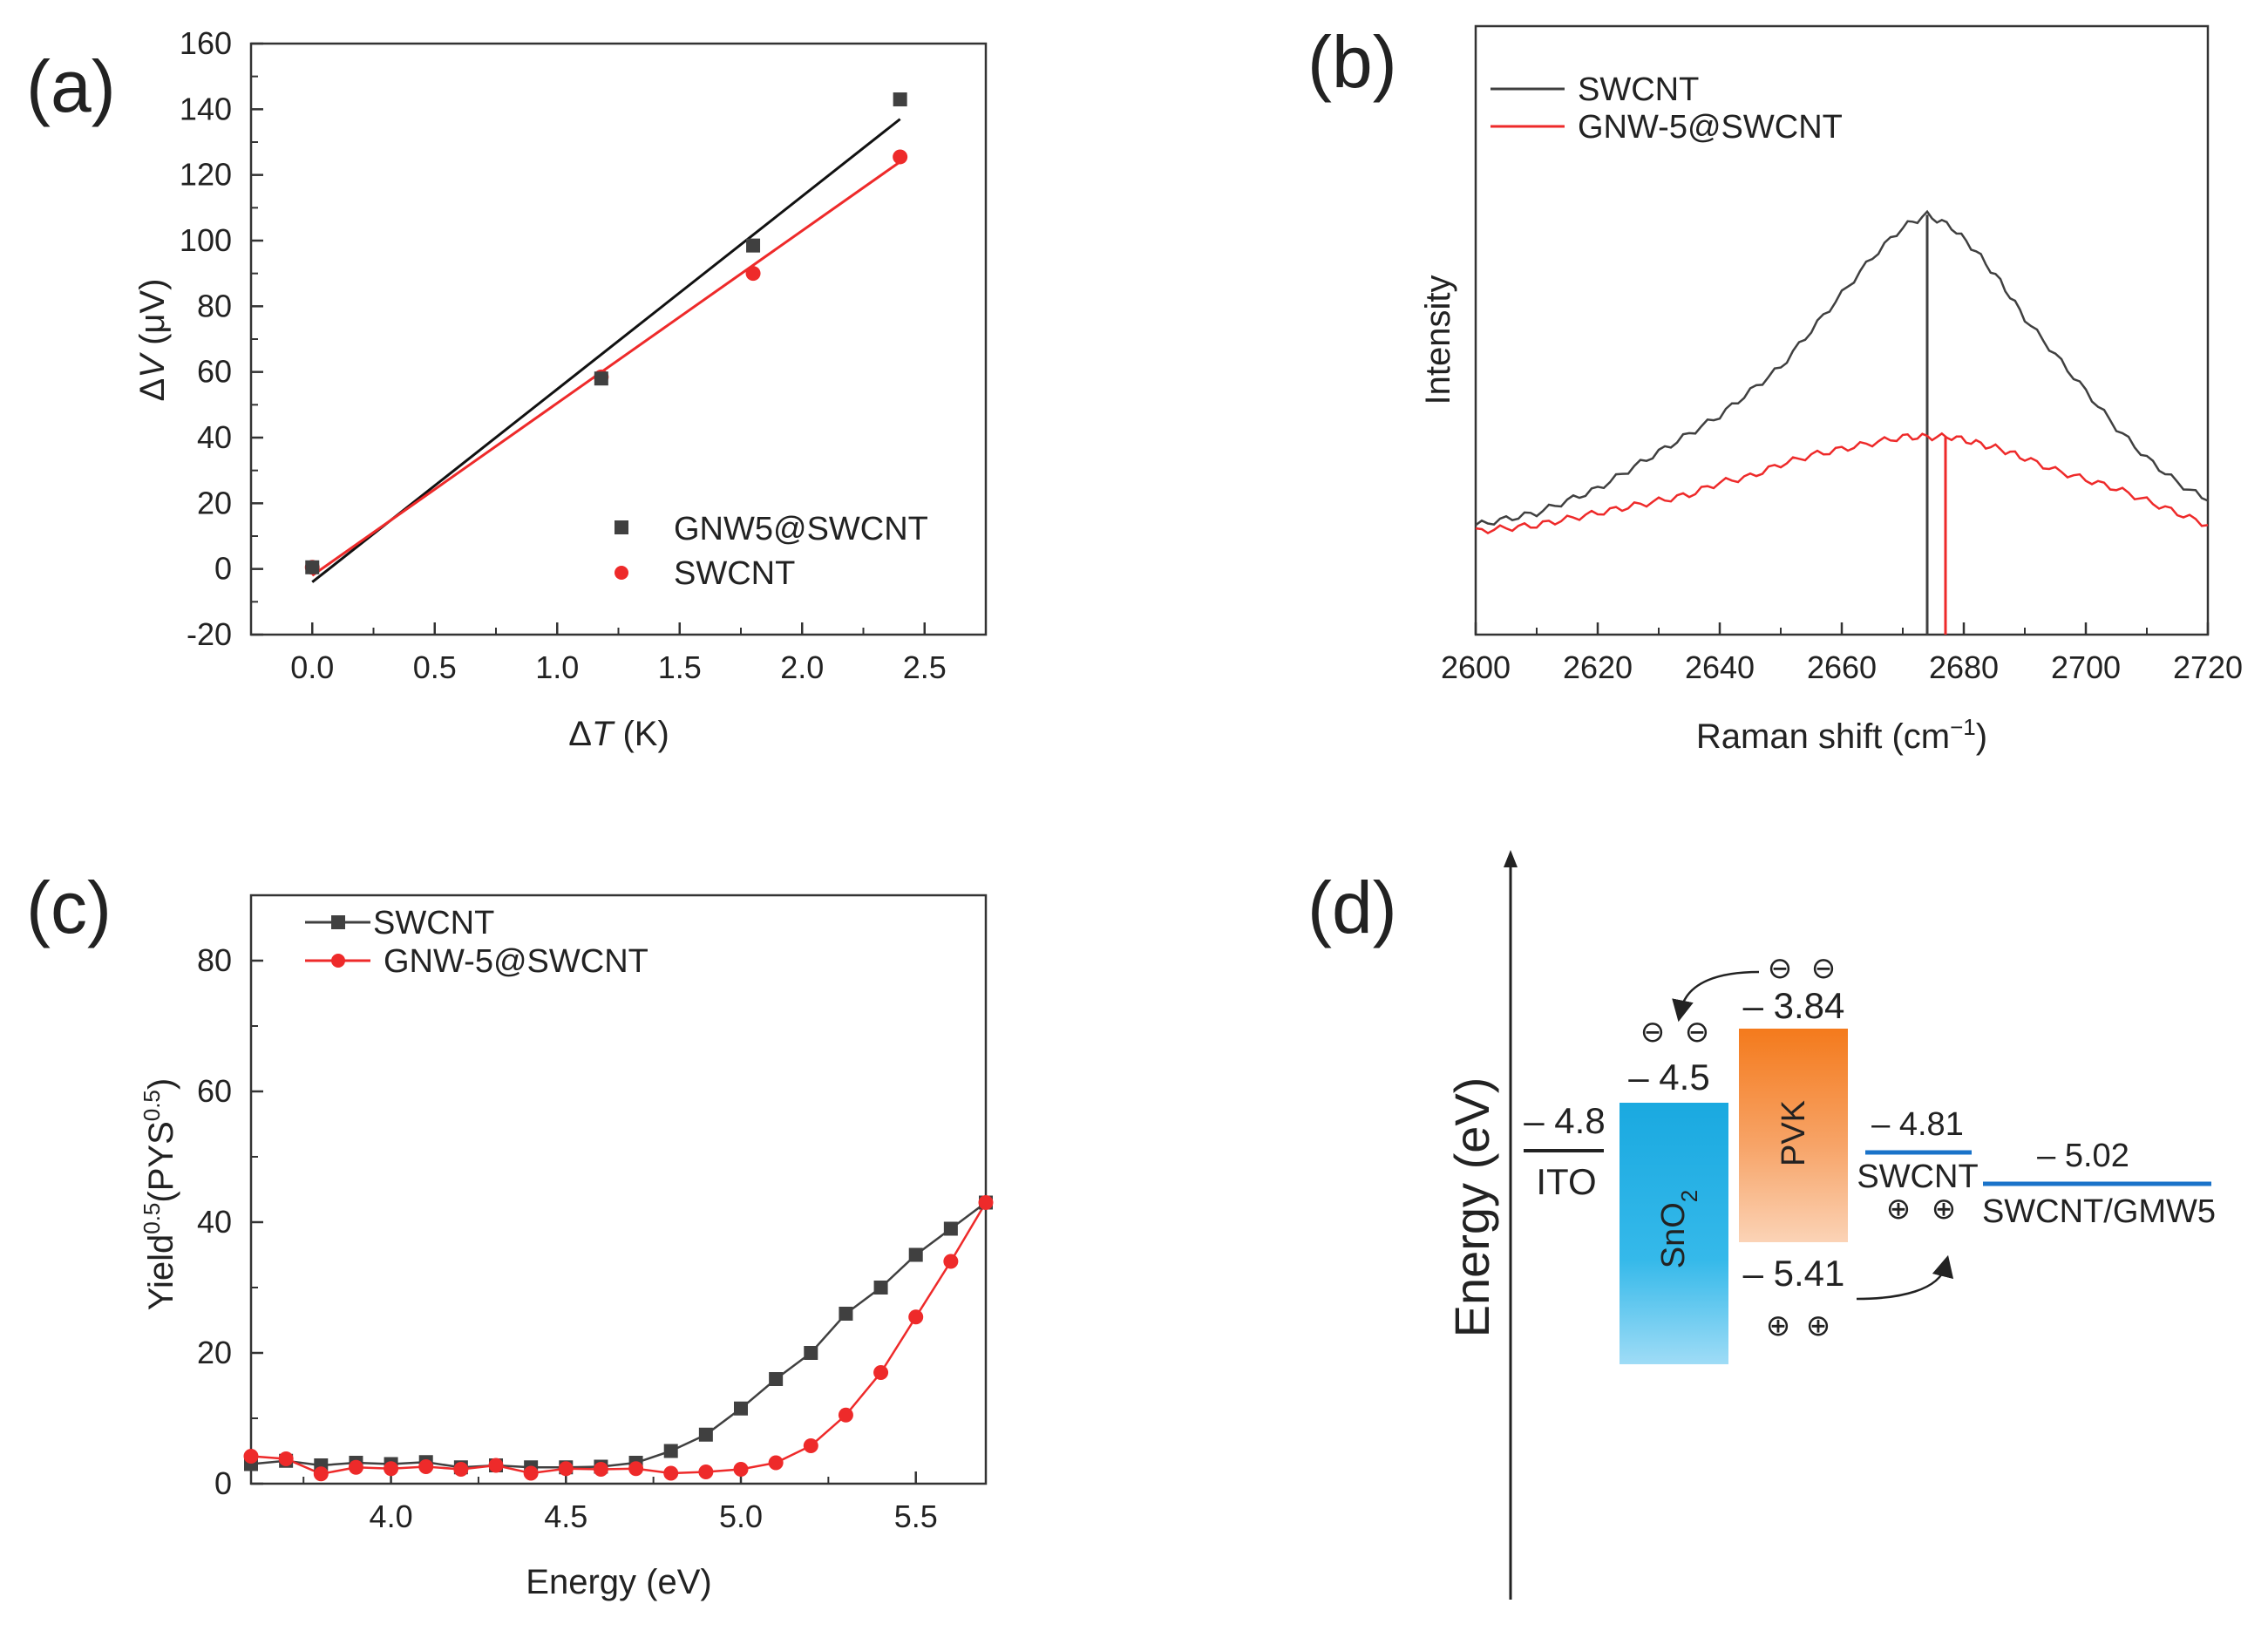 The width and height of the screenshot is (2268, 1631). I want to click on sno2-label: SnO2, so click(1678, 1229).